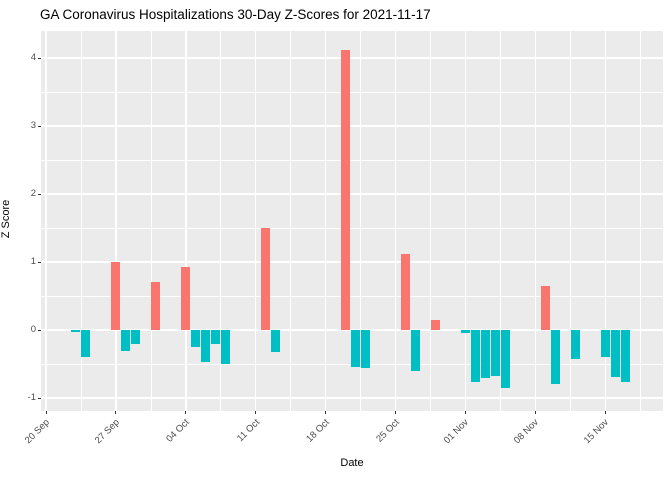  What do you see at coordinates (33, 261) in the screenshot?
I see `y-tick-label: 1` at bounding box center [33, 261].